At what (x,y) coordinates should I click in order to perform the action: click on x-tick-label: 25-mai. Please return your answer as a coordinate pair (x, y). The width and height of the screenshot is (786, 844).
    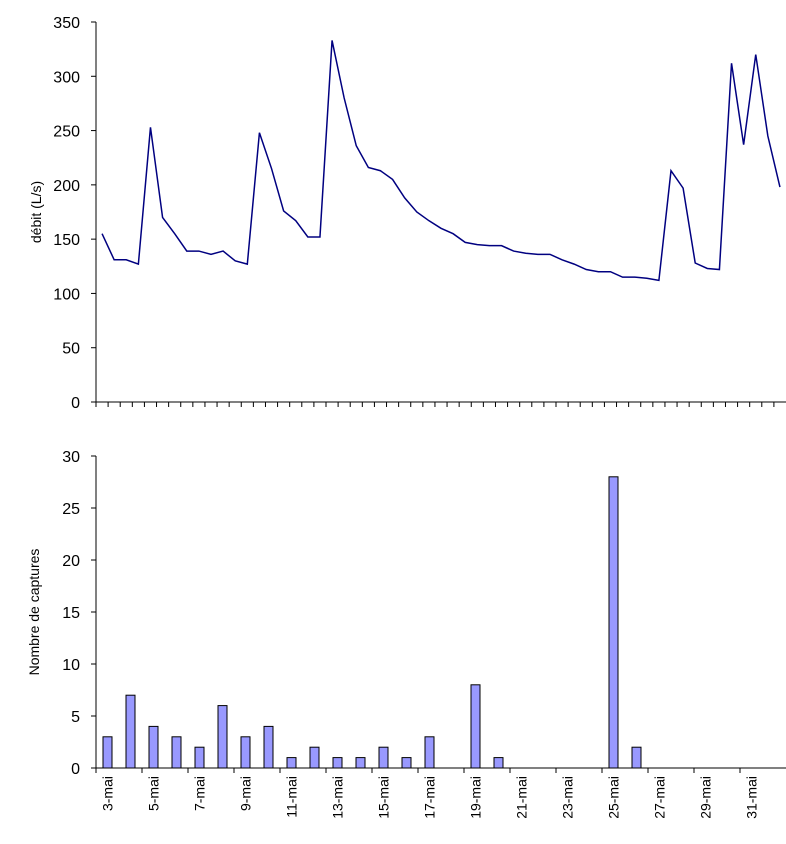
    Looking at the image, I should click on (614, 797).